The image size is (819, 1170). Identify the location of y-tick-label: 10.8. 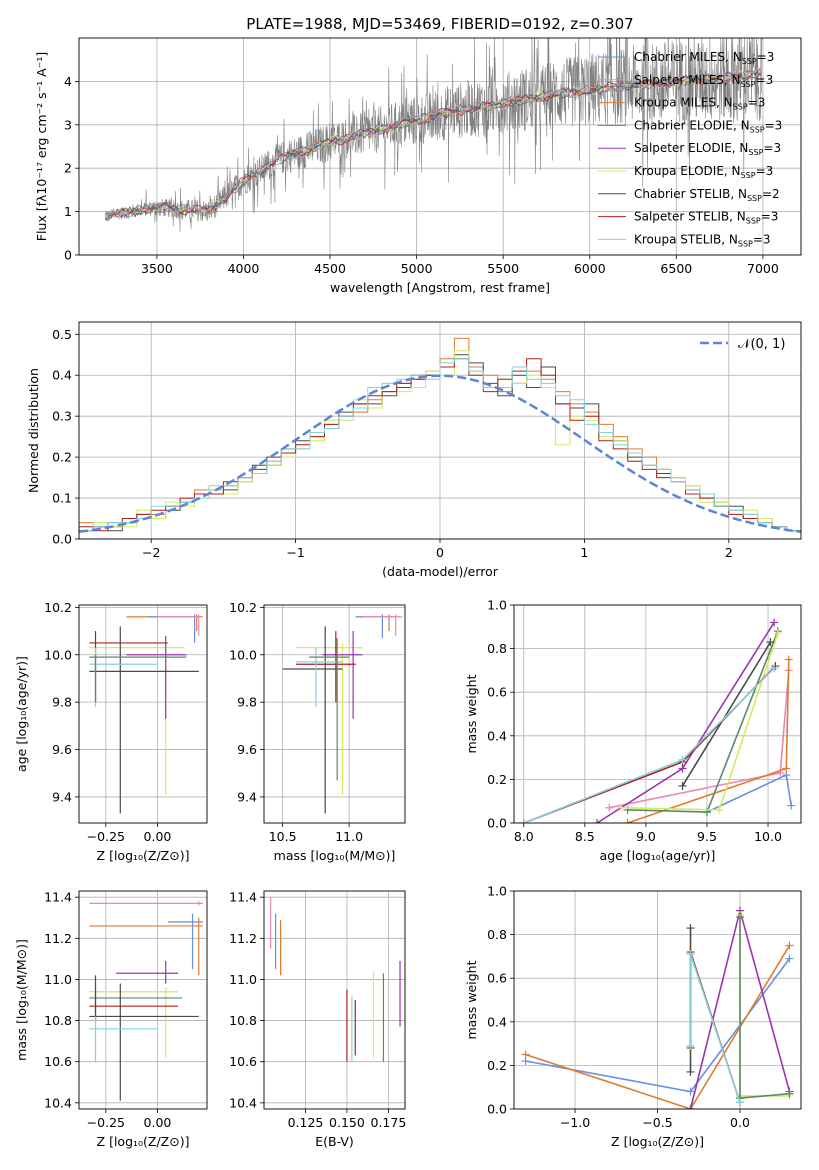
(243, 1020).